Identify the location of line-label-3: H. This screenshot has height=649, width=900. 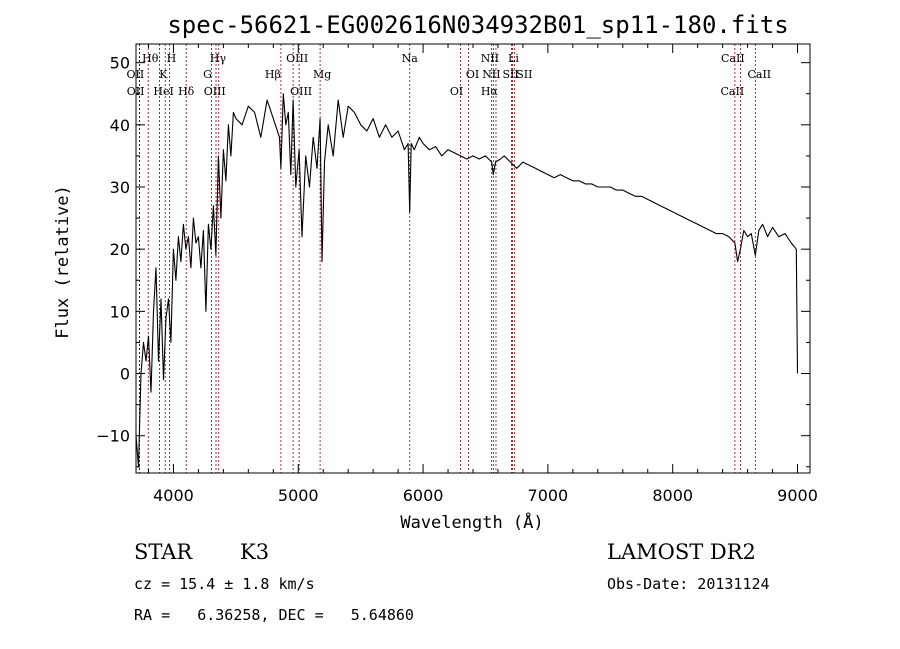
(172, 58).